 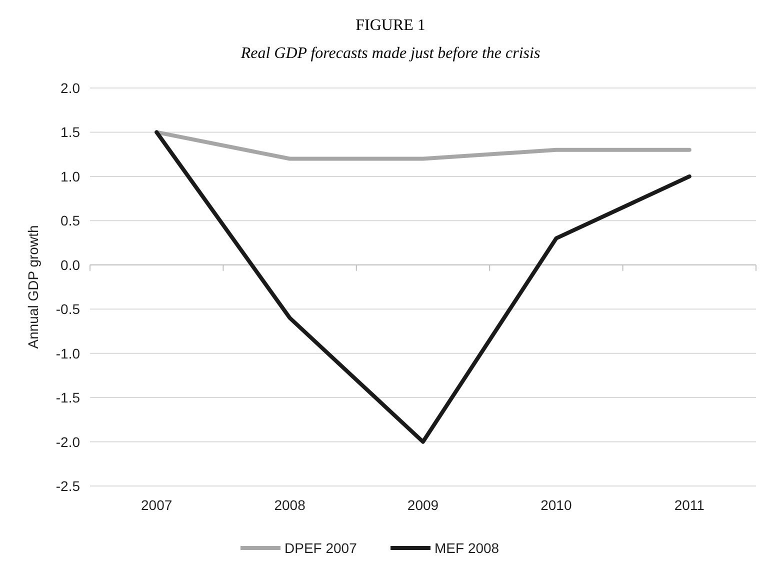 I want to click on y-tick-label: -0.5, so click(x=68, y=309).